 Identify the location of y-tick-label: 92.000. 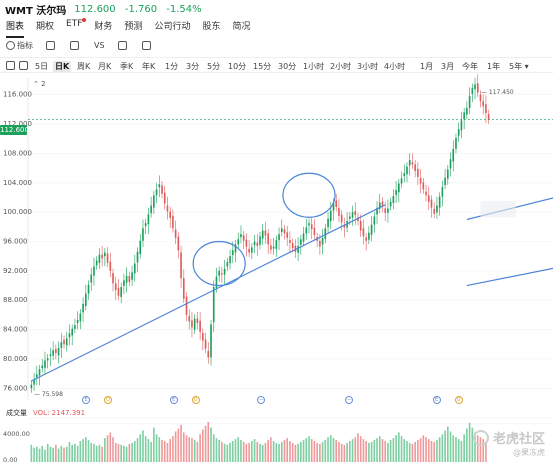
(15, 271).